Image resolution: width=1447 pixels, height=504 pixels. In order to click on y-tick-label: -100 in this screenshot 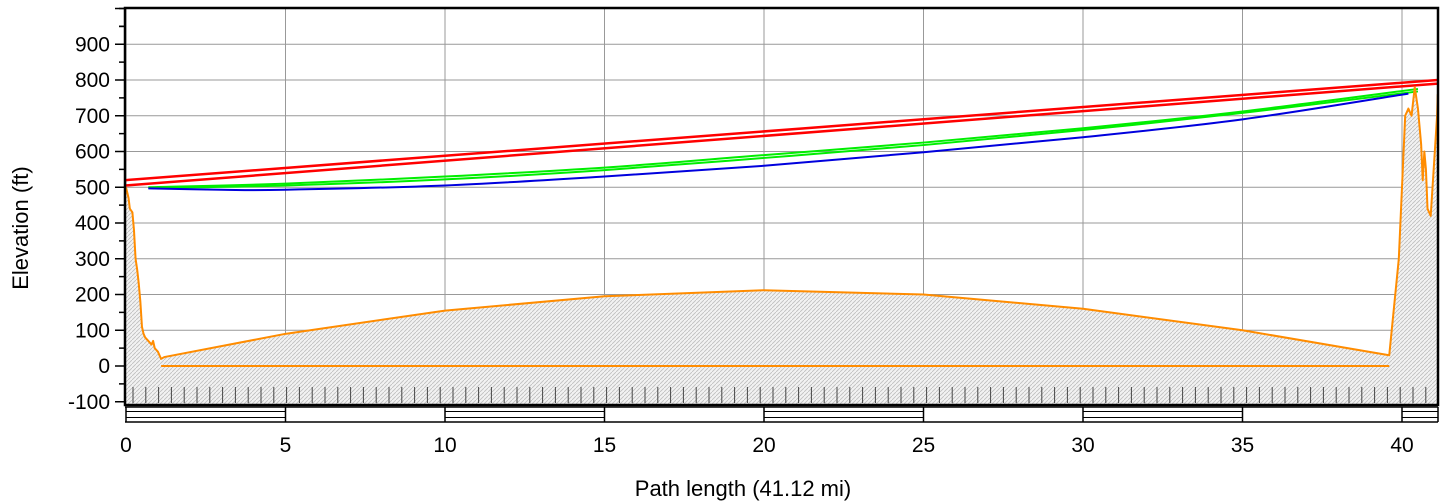, I will do `click(89, 402)`.